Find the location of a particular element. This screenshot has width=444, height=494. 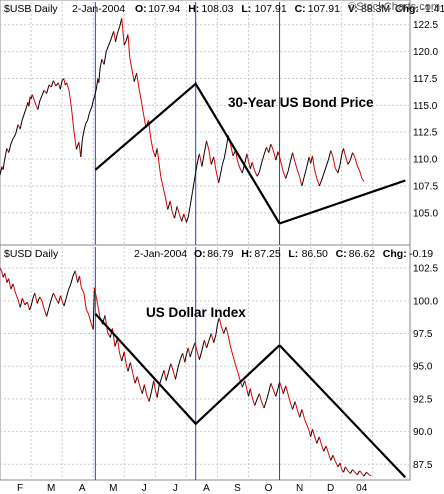

y-tick-label: 110.0 is located at coordinates (425, 160).